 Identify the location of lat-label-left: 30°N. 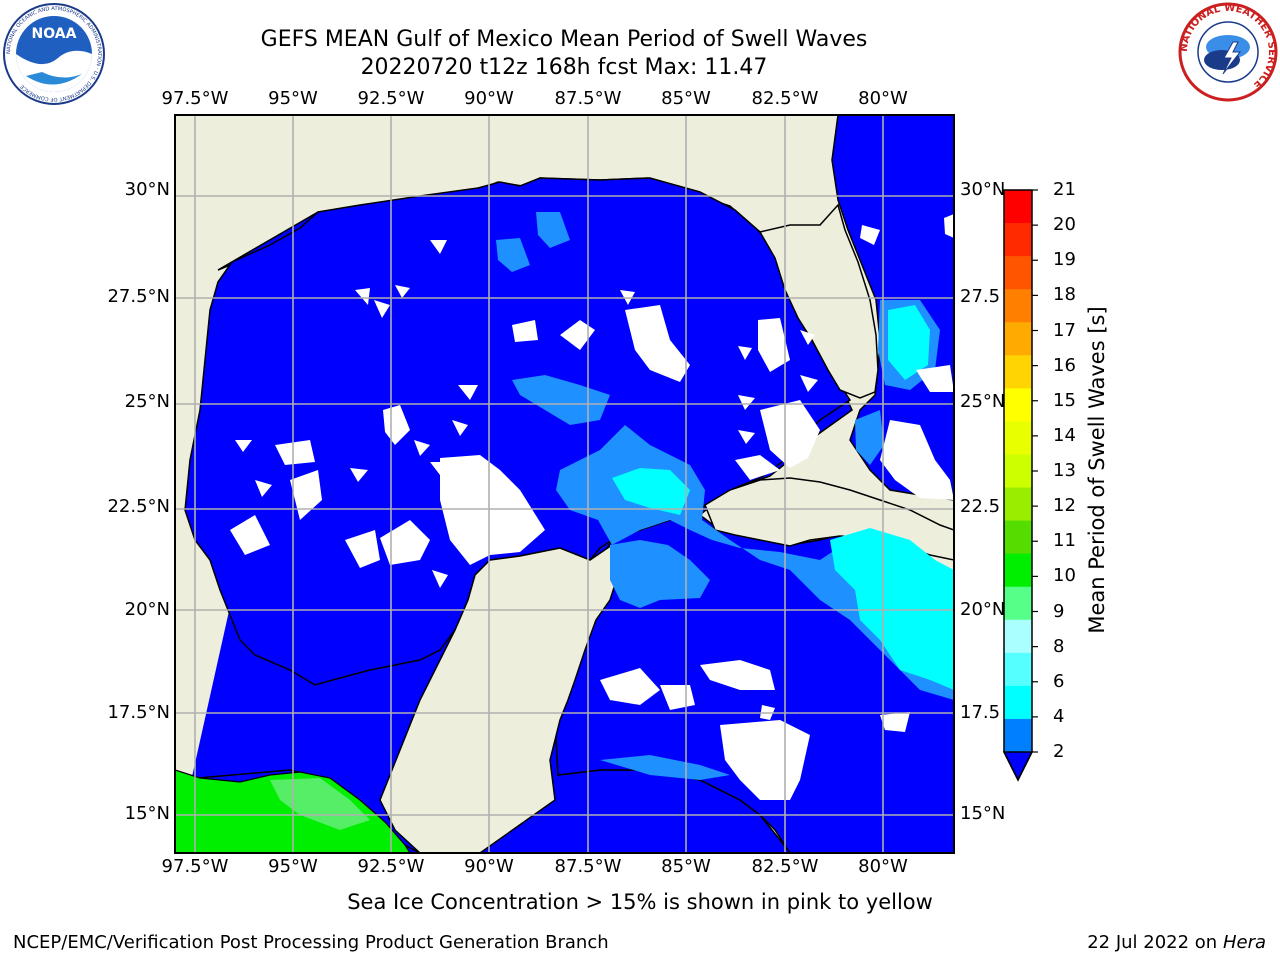
(147, 189).